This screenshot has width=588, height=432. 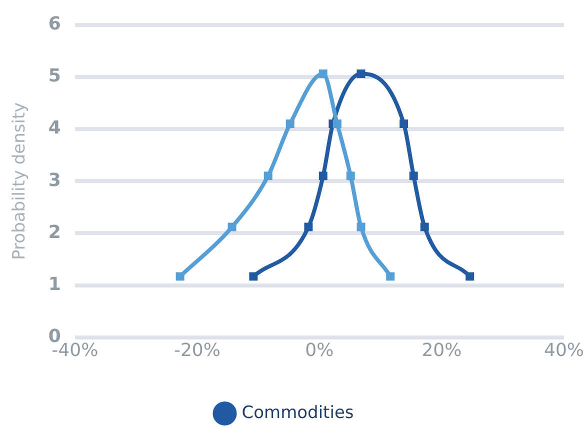 What do you see at coordinates (54, 284) in the screenshot?
I see `y-tick-label: 1` at bounding box center [54, 284].